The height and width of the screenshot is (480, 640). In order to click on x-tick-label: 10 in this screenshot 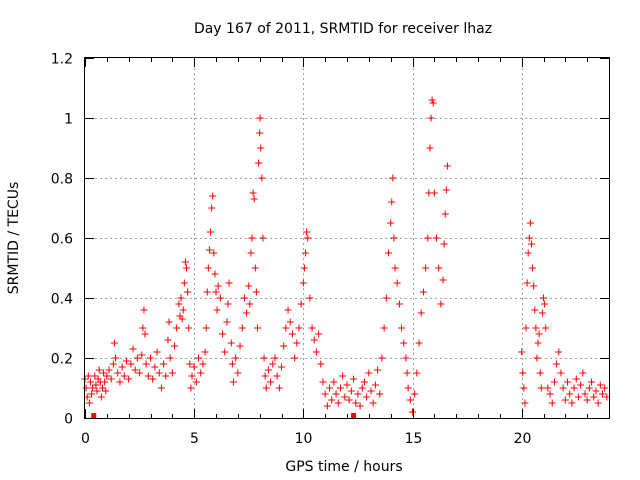, I will do `click(304, 439)`.